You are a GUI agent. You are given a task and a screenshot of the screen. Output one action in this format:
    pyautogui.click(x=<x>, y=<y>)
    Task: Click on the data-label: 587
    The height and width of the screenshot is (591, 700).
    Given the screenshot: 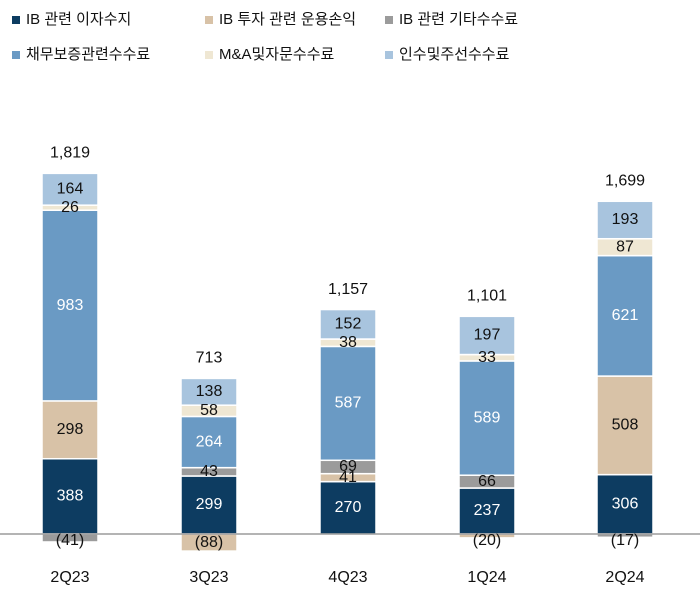 What is the action you would take?
    pyautogui.click(x=348, y=403)
    